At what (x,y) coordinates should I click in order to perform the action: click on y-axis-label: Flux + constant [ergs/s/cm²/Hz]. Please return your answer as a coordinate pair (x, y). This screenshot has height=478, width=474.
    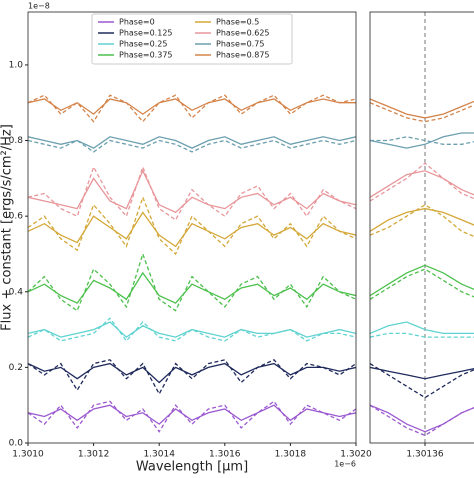
    Looking at the image, I should click on (7, 227).